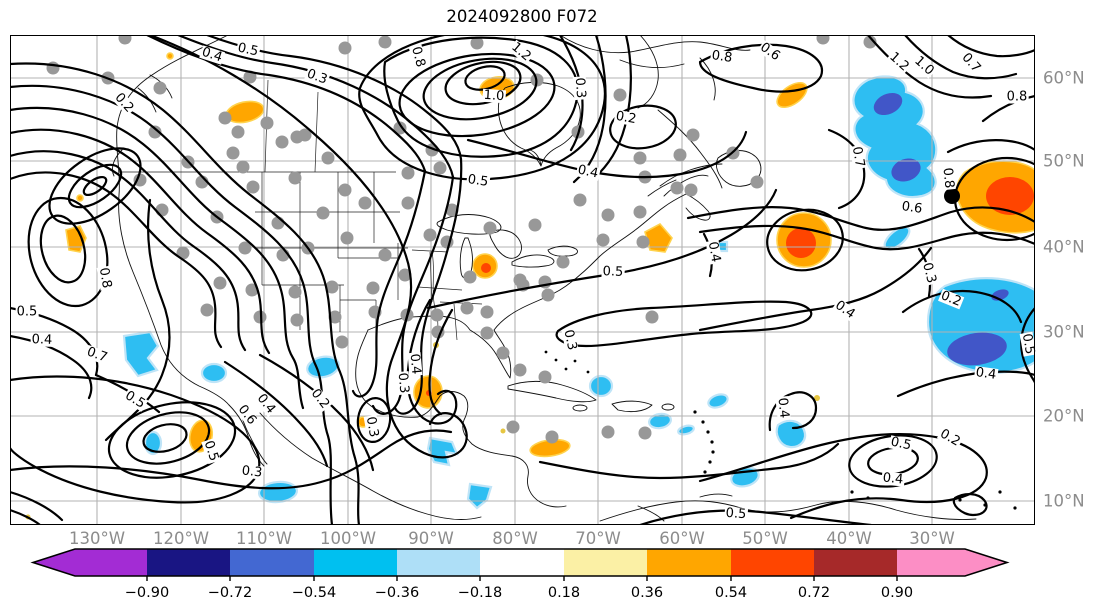 Image resolution: width=1105 pixels, height=615 pixels. I want to click on lon-tick-label: 30°W, so click(932, 538).